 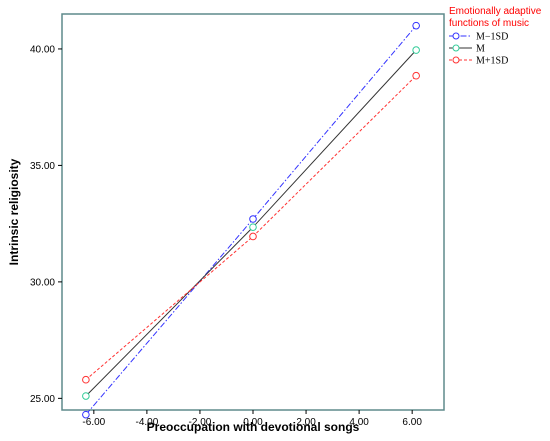 I want to click on x-axis-ticks: -6.00 -4.00 -2.00 0.00 2.00 4.00 6.00, so click(x=252, y=419).